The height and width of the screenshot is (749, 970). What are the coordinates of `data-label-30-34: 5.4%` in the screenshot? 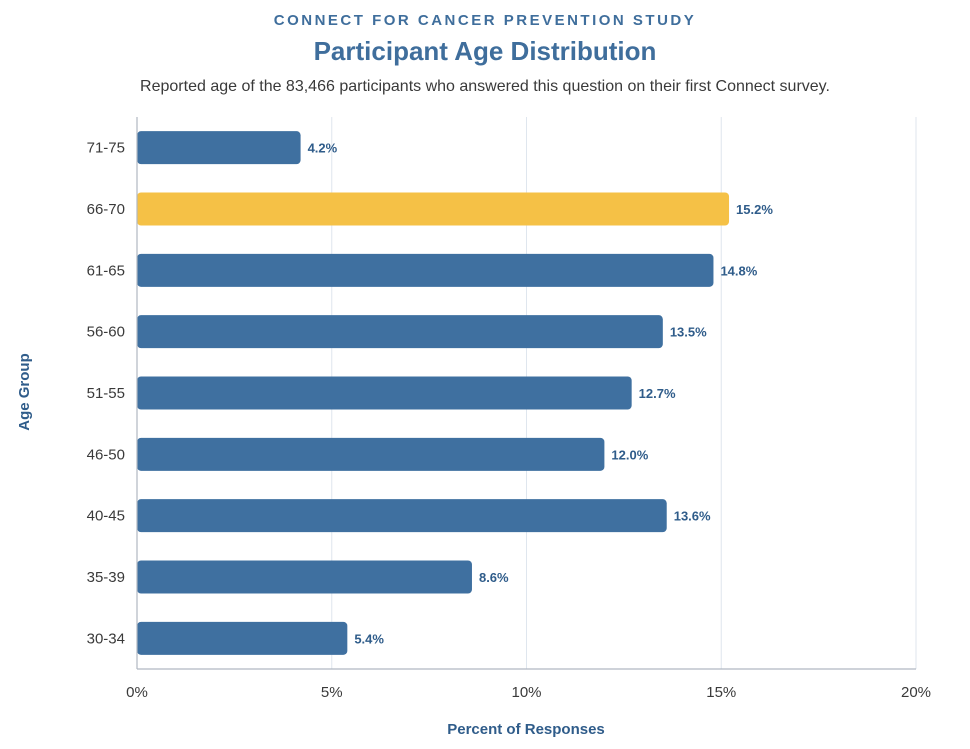 It's located at (369, 638).